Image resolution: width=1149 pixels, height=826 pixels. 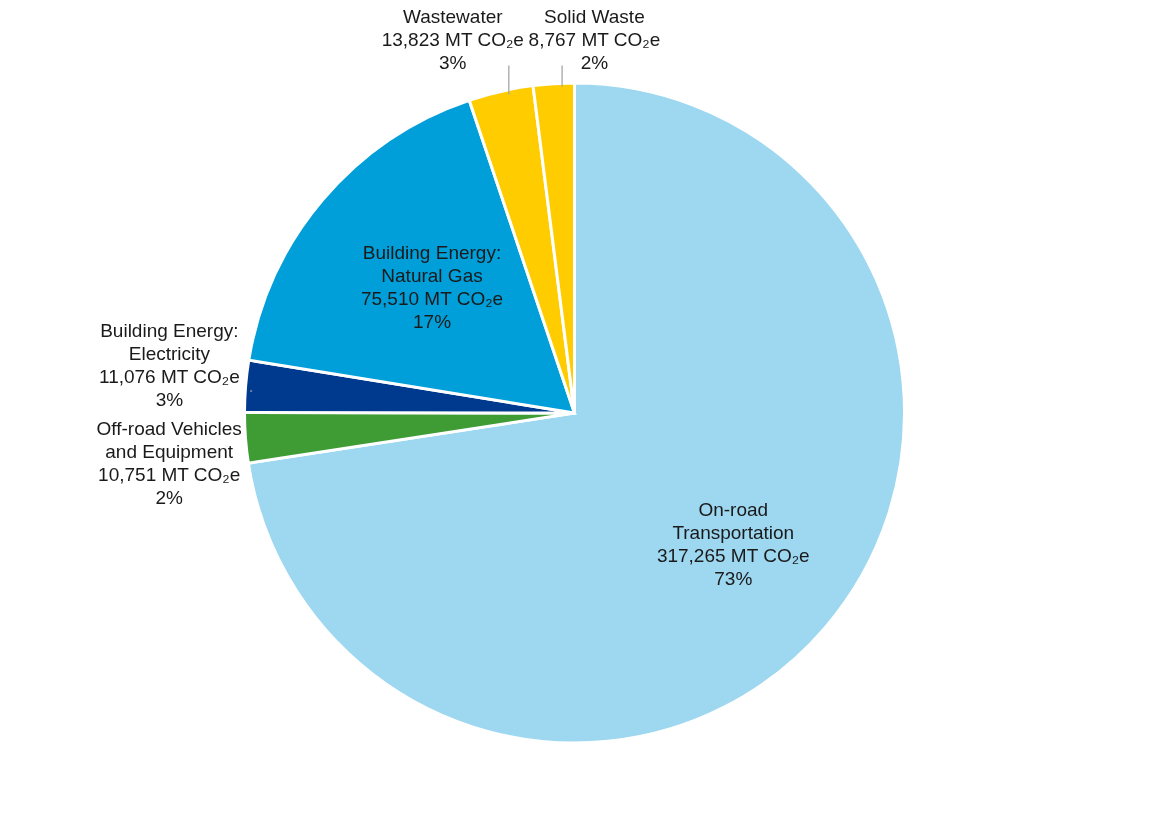 What do you see at coordinates (169, 485) in the screenshot?
I see `data-label: 10,751 MT CO₂e 2%` at bounding box center [169, 485].